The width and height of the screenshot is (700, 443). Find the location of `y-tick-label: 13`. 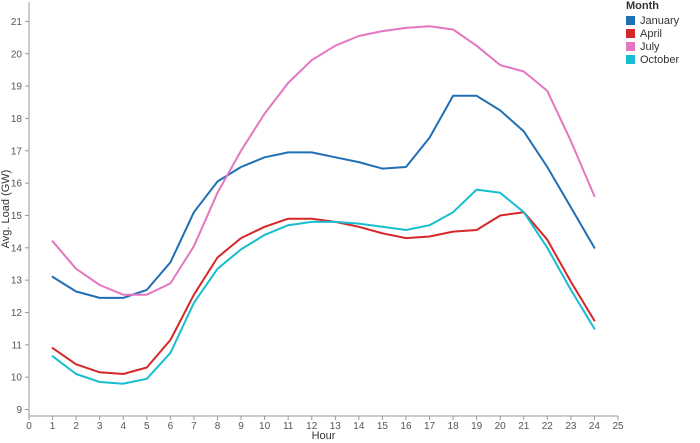

y-tick-label: 13 is located at coordinates (17, 281).